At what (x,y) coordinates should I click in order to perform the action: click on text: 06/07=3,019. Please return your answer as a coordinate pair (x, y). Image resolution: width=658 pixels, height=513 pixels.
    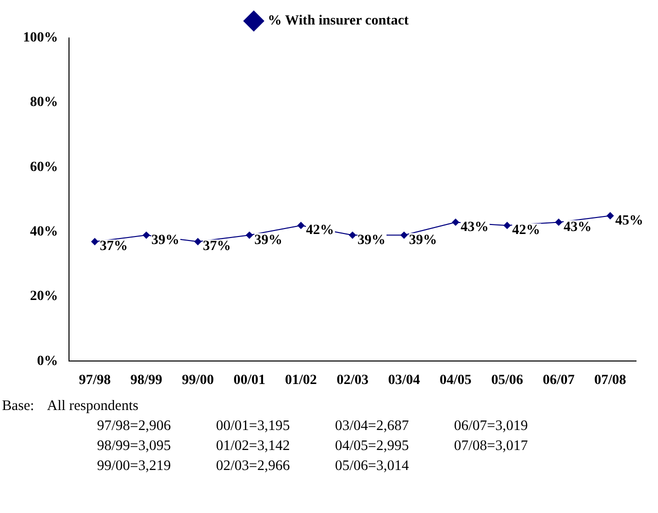
    Looking at the image, I should click on (491, 426).